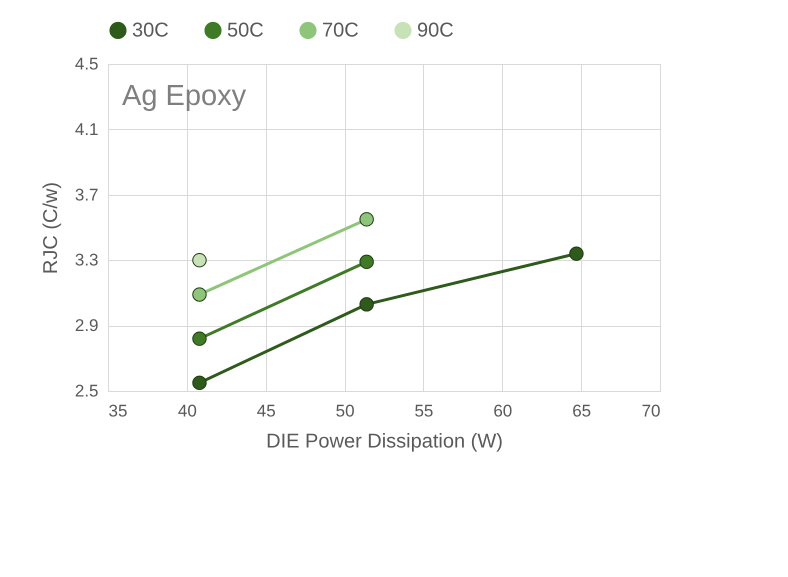  What do you see at coordinates (187, 411) in the screenshot?
I see `x-tick-label: 40` at bounding box center [187, 411].